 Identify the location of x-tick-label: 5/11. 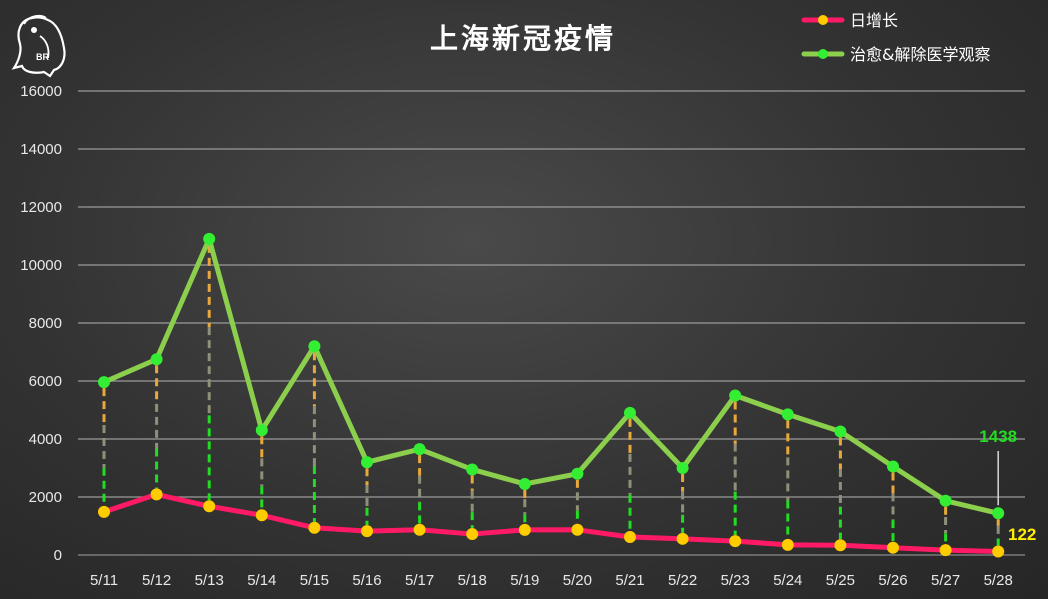
(104, 580).